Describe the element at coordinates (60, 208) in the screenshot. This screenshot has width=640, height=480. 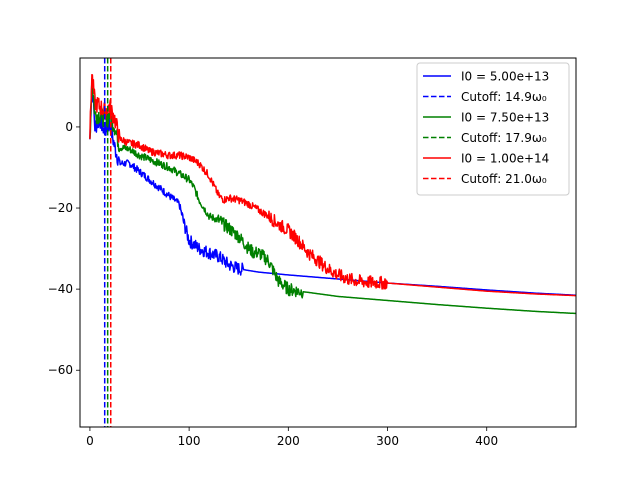
I see `y-tick-label: −20` at that location.